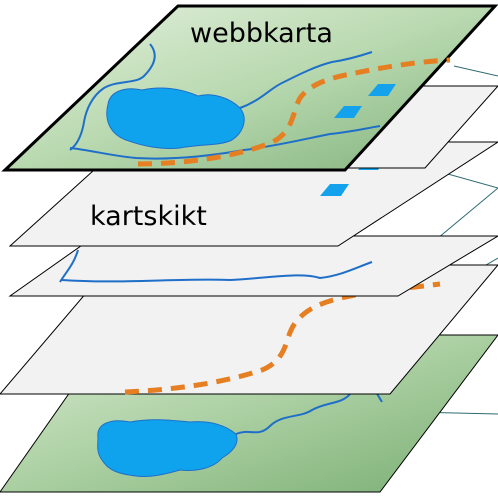 Image resolution: width=498 pixels, height=498 pixels. Describe the element at coordinates (261, 33) in the screenshot. I see `map-title: webbkarta` at that location.